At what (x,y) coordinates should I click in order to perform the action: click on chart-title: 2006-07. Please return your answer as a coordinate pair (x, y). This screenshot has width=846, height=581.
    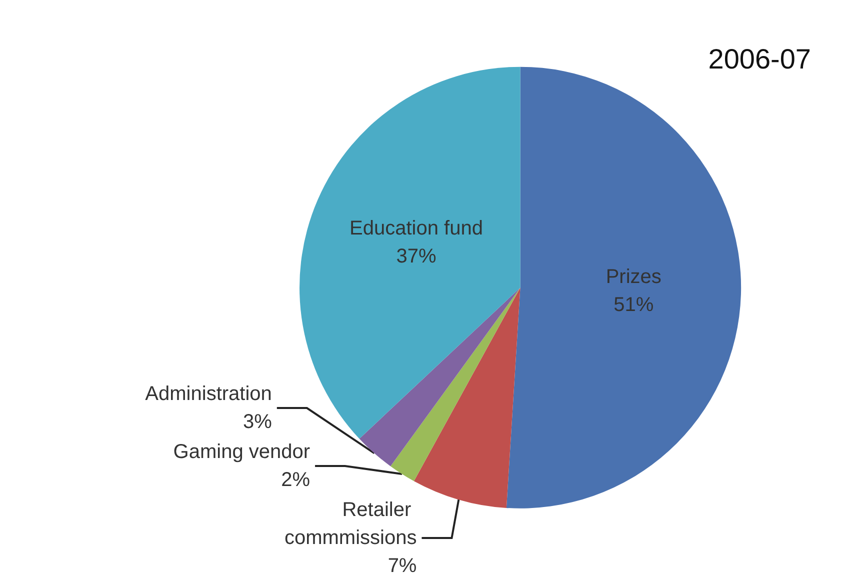
    Looking at the image, I should click on (760, 59).